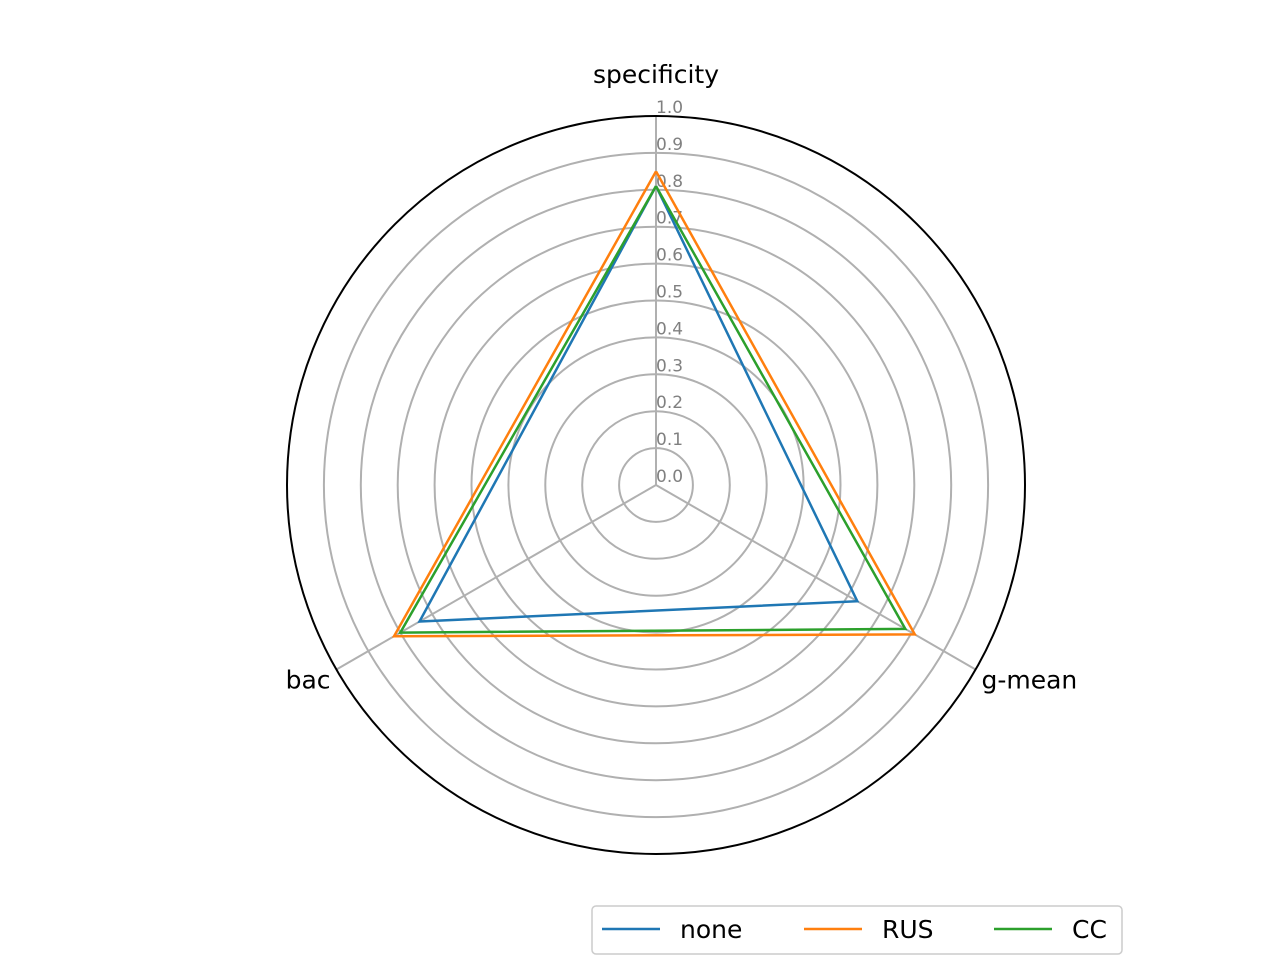 The height and width of the screenshot is (960, 1280). I want to click on axis-label-specificity: specificity, so click(656, 74).